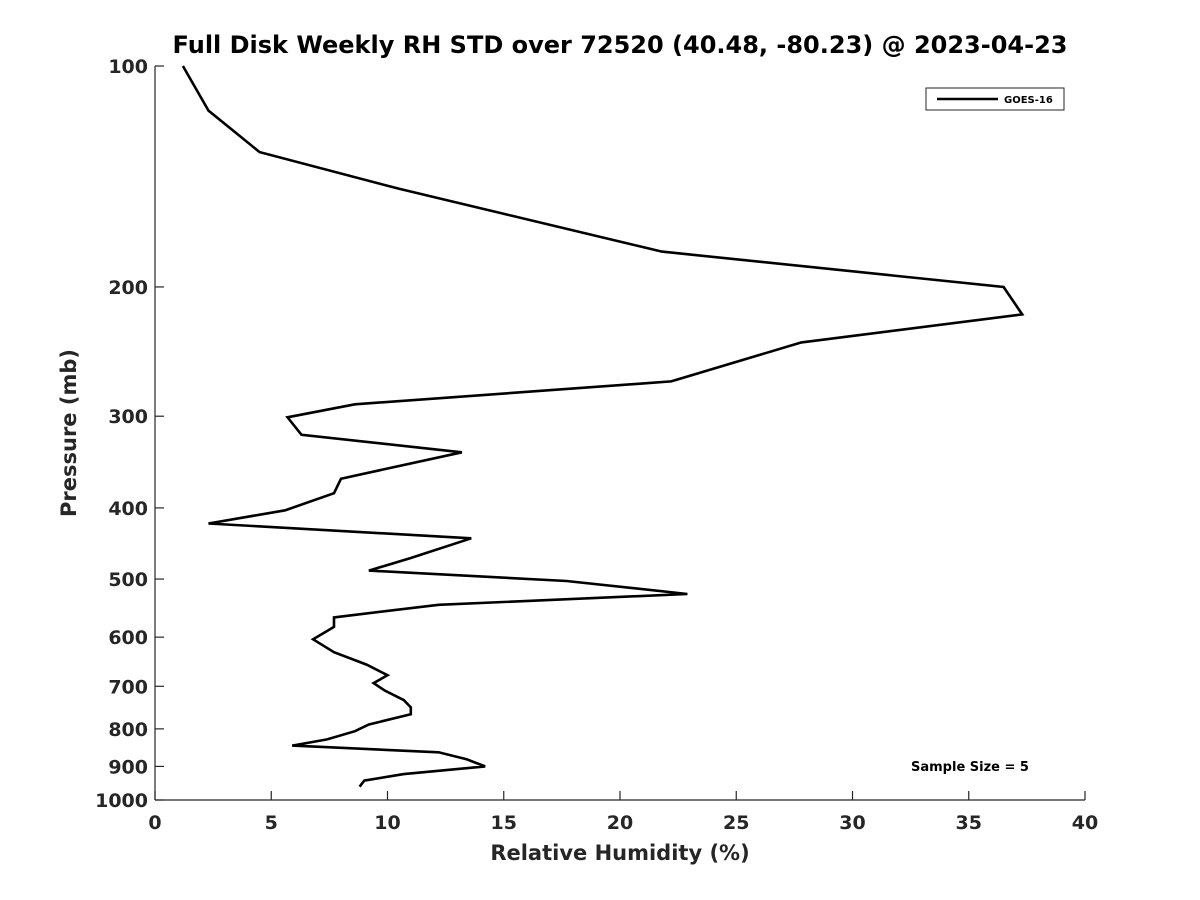 The image size is (1200, 900). Describe the element at coordinates (121, 801) in the screenshot. I see `y-tick-label: 1000` at that location.